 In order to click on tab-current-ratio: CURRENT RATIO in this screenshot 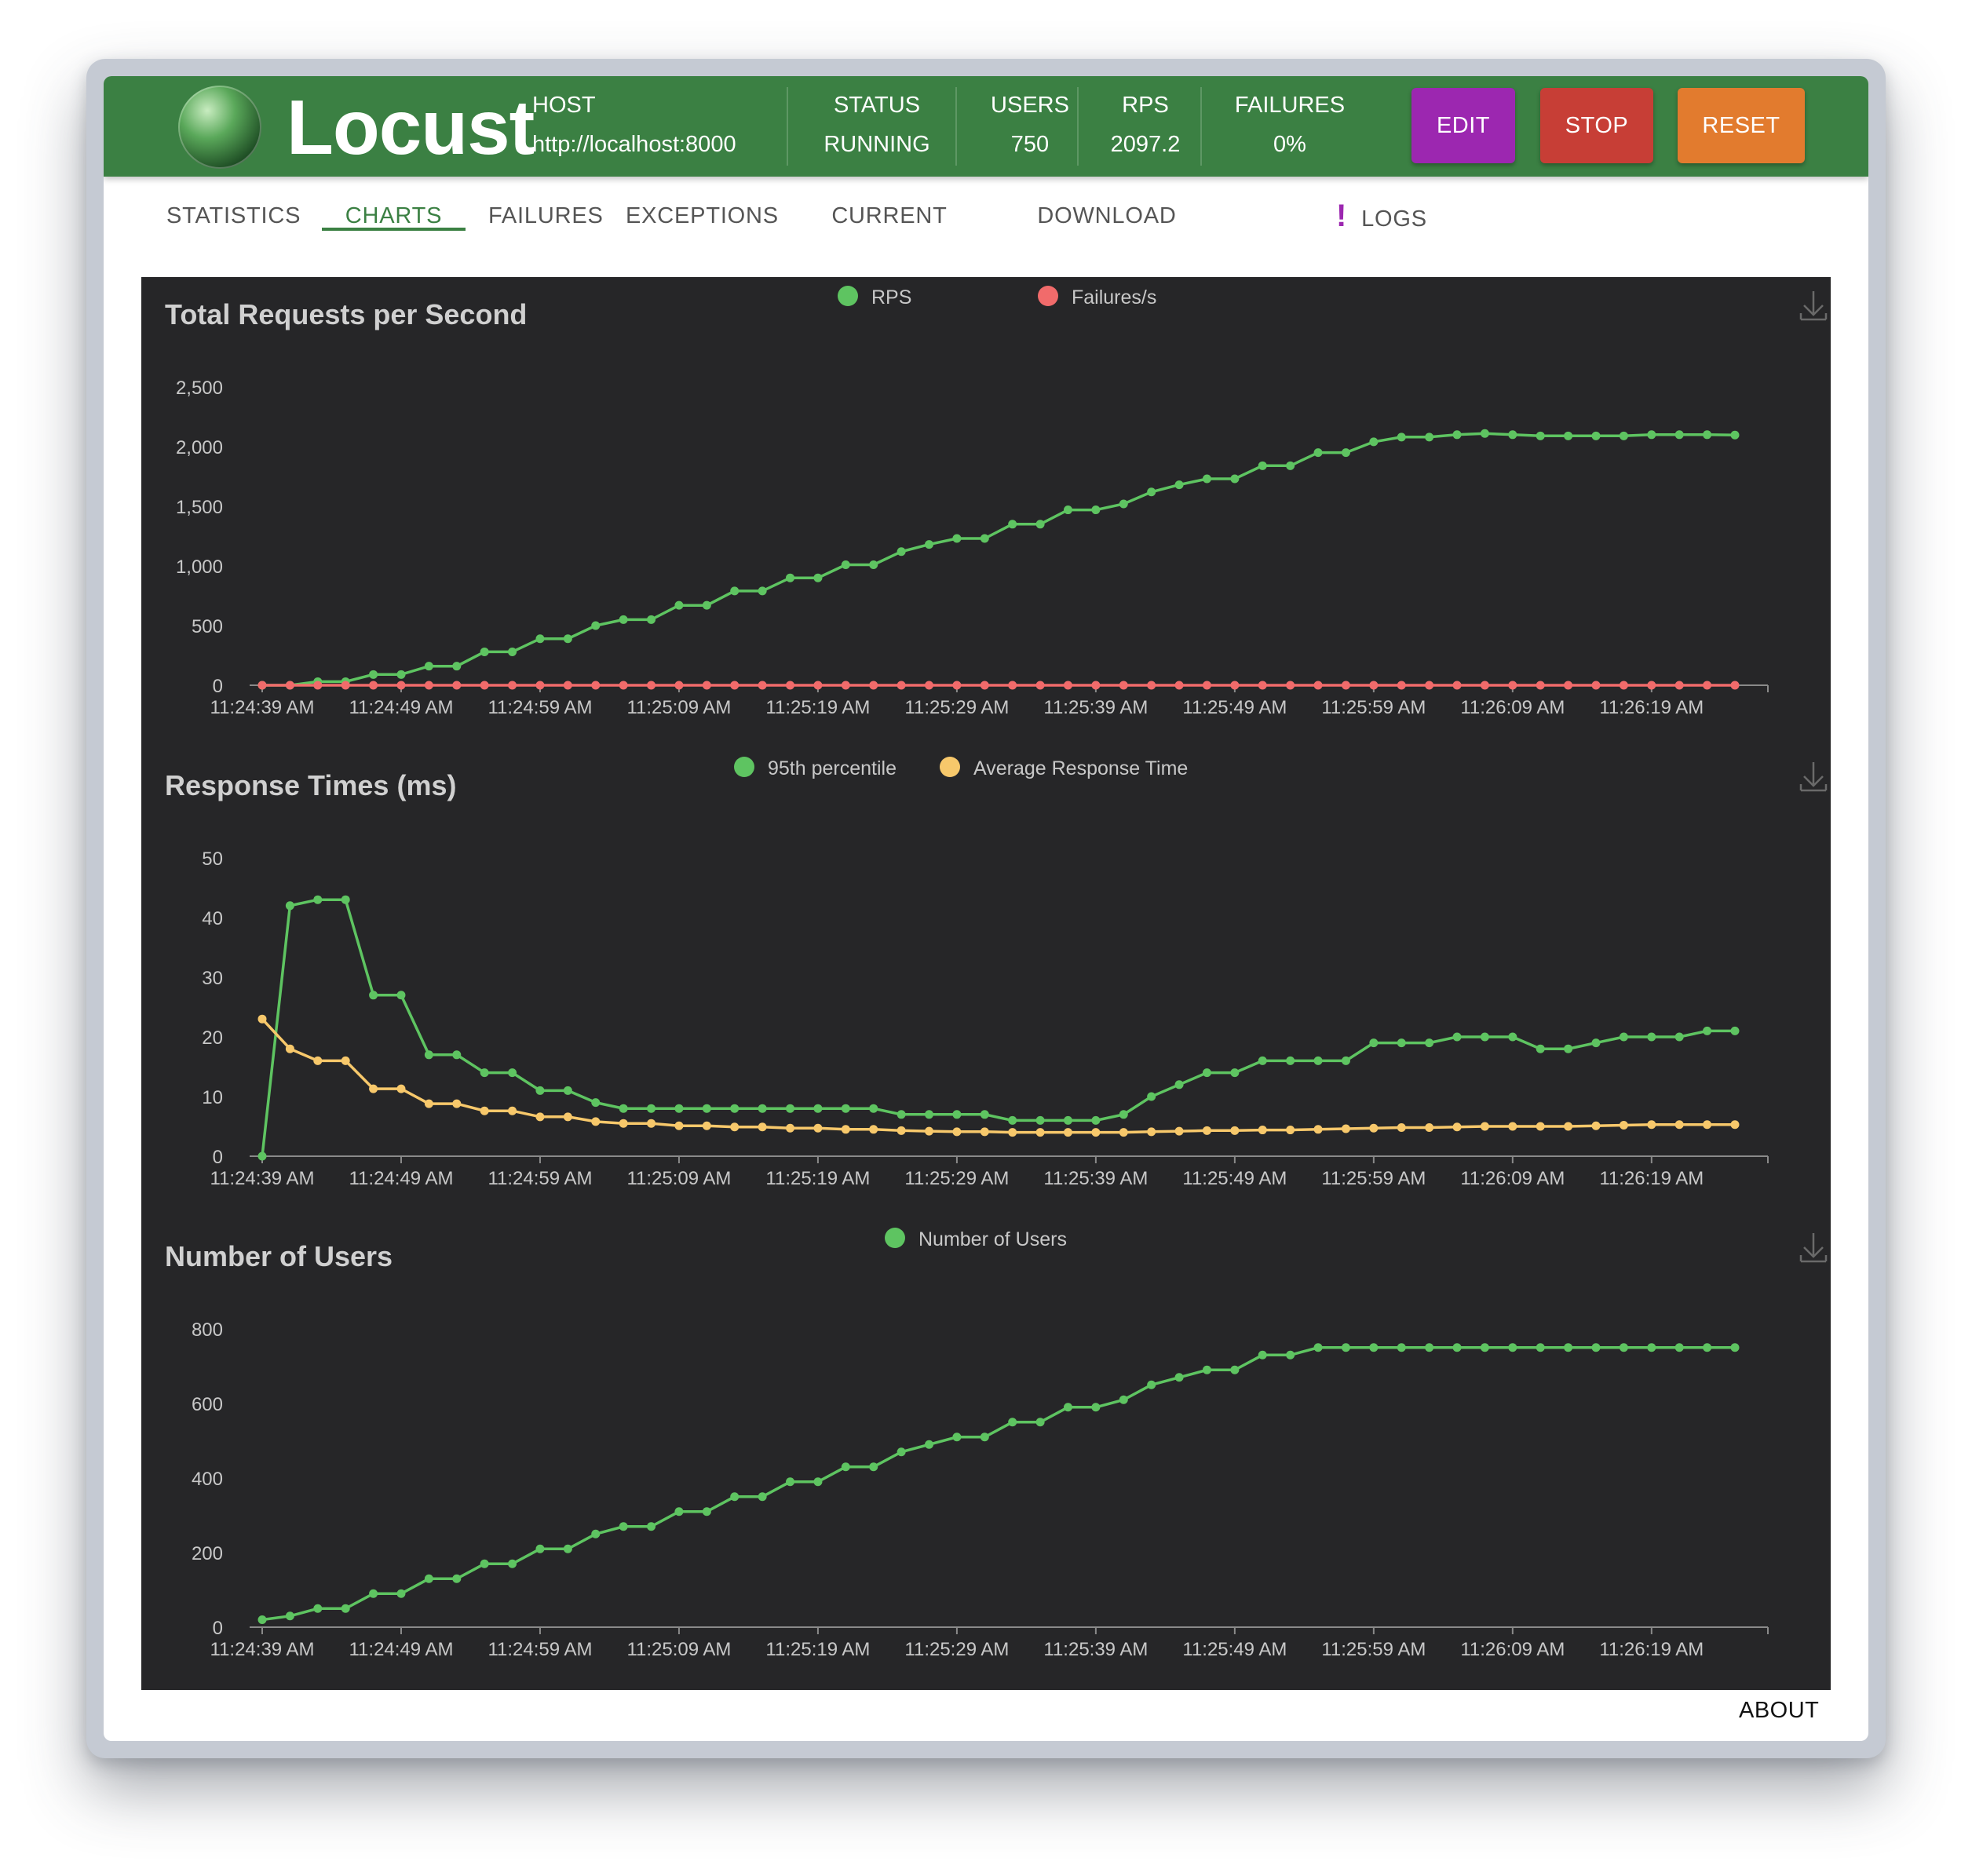, I will do `click(889, 255)`.